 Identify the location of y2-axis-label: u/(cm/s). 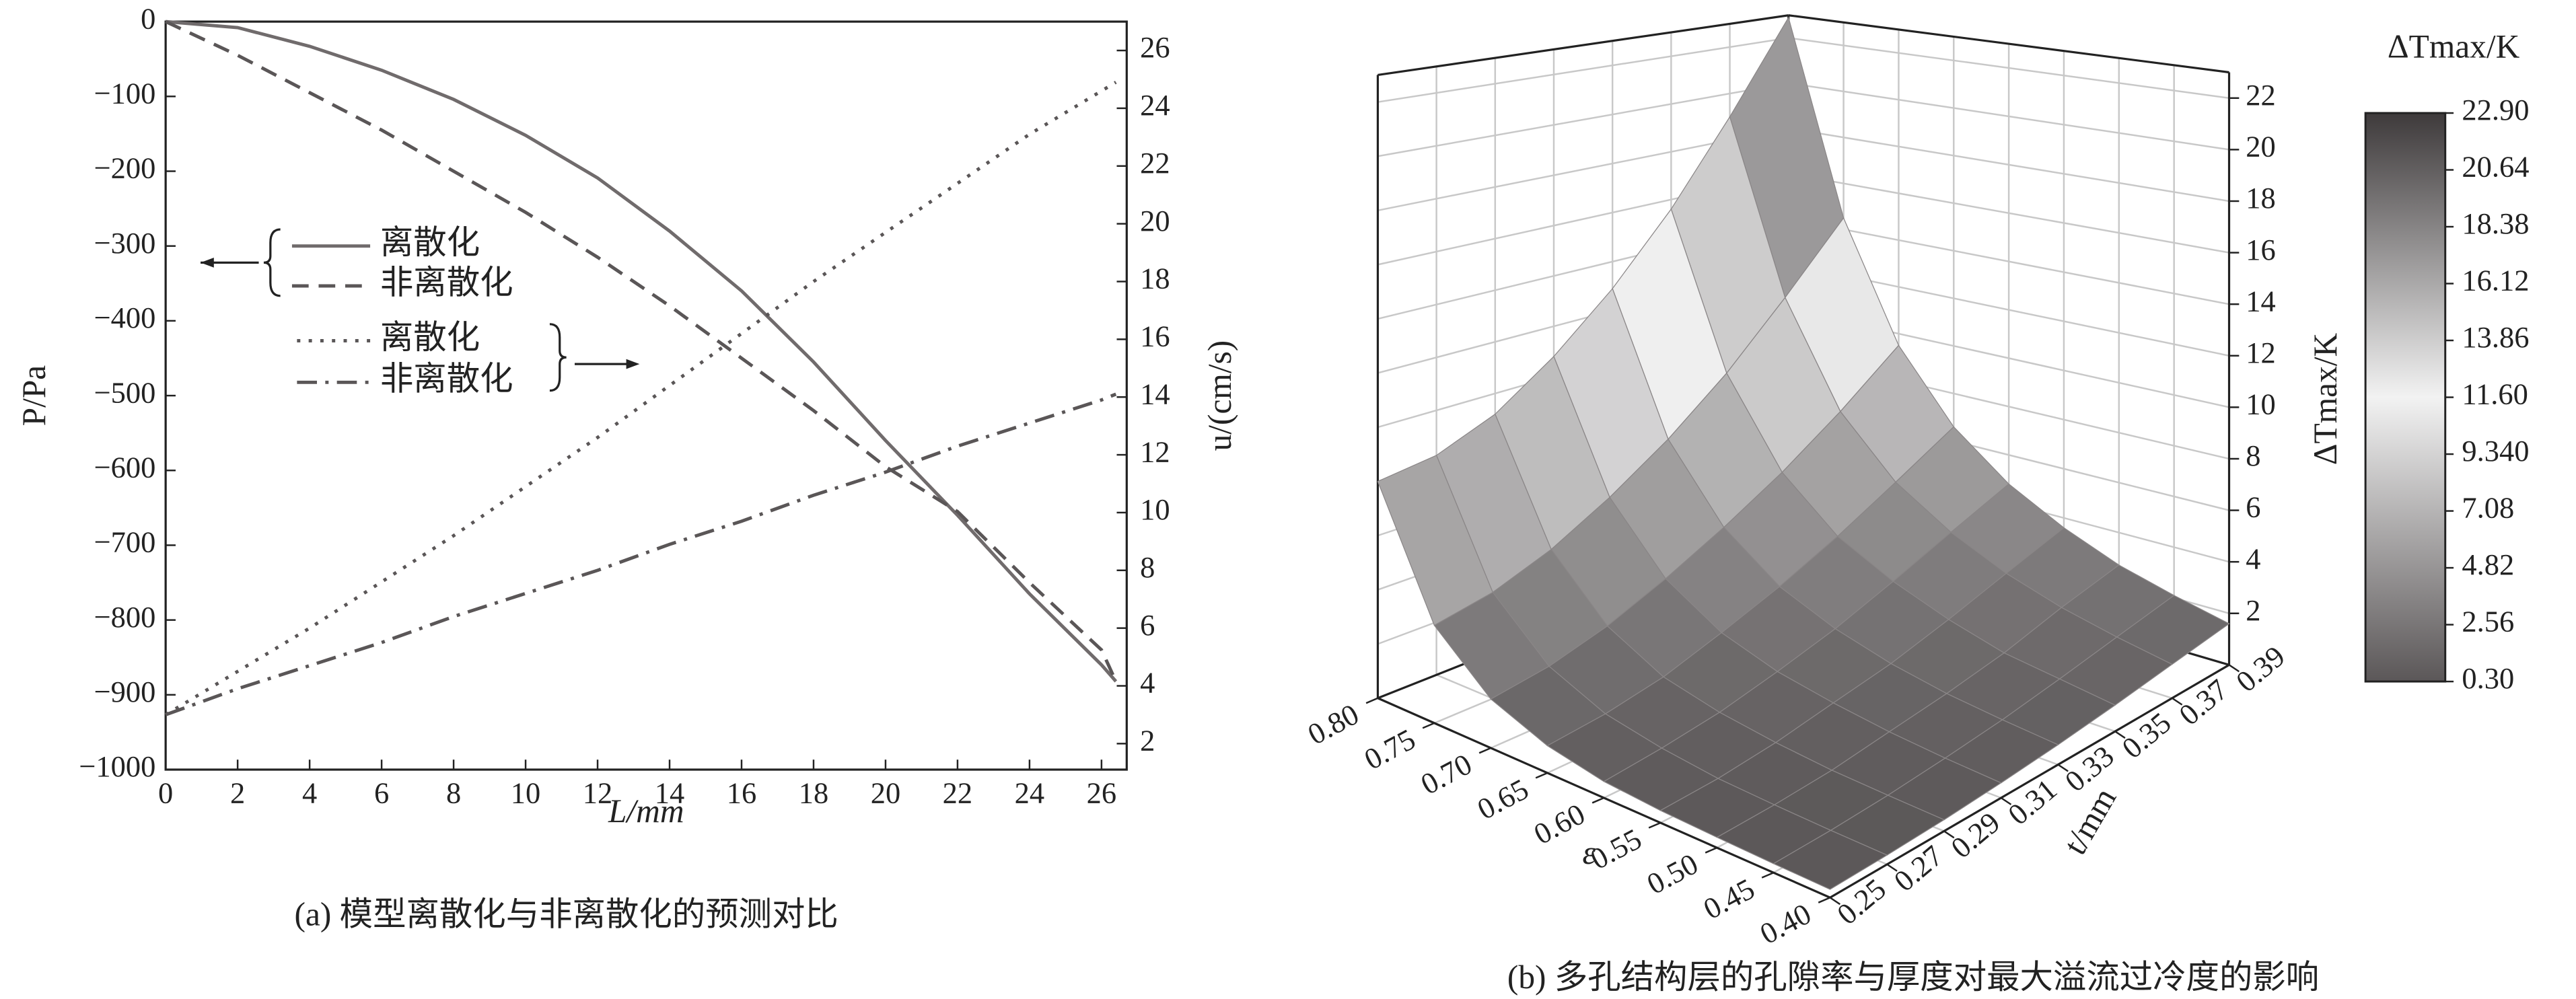
(1219, 395).